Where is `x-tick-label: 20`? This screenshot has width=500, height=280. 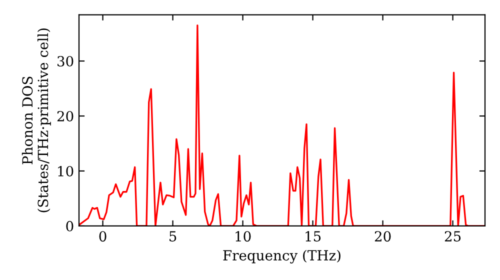 x-tick-label: 20 is located at coordinates (382, 236).